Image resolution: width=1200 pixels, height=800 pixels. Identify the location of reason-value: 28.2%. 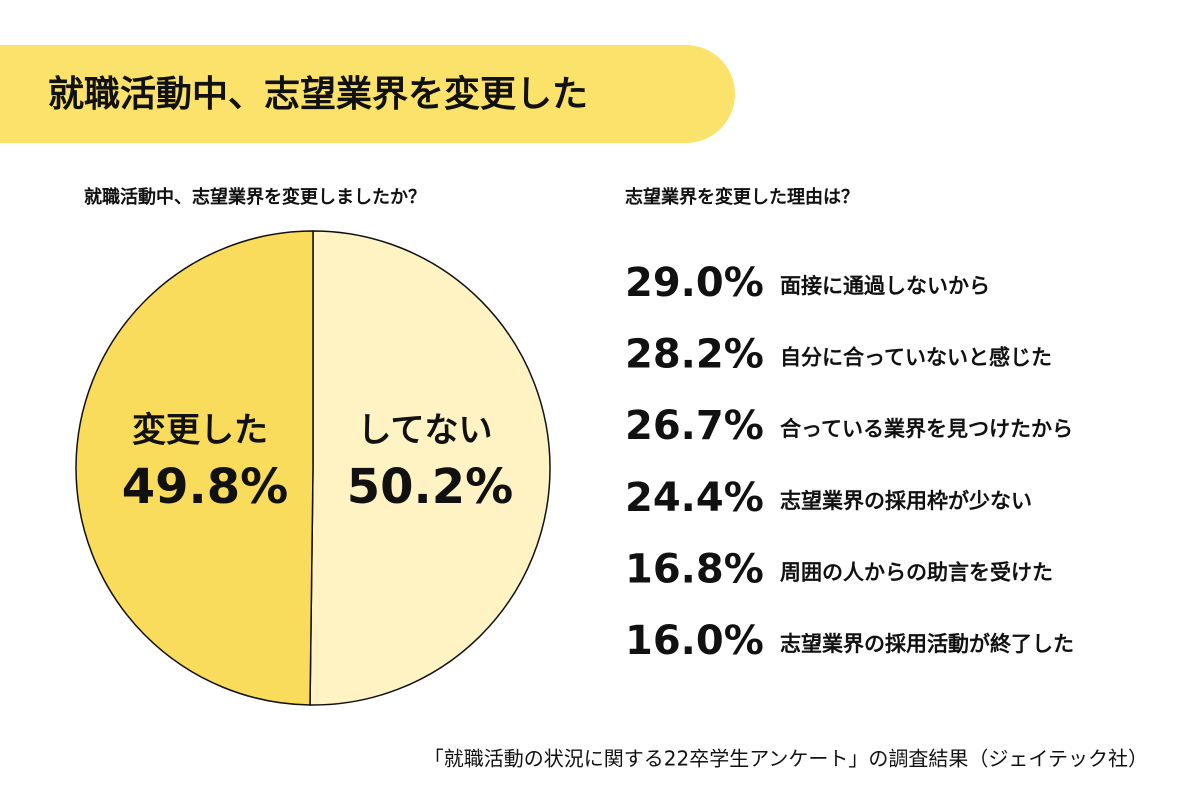
(694, 355).